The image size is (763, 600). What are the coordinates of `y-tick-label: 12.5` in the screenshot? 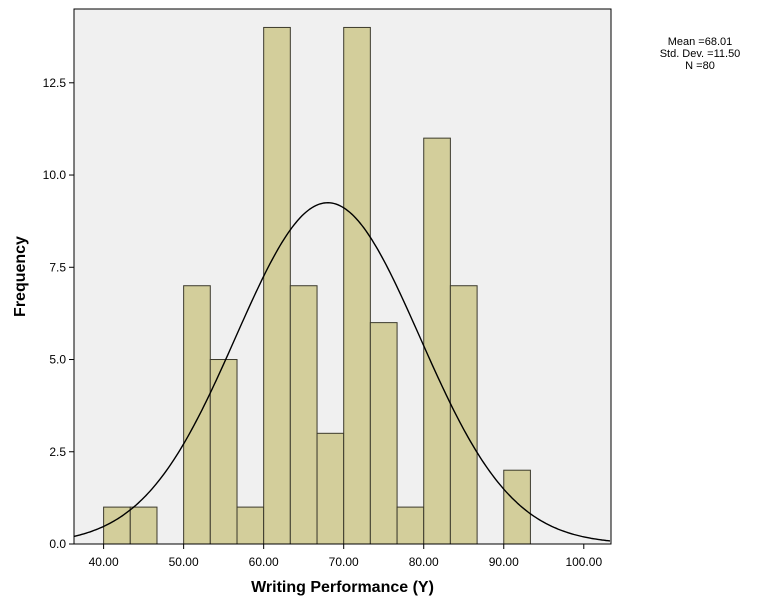 It's located at (55, 83).